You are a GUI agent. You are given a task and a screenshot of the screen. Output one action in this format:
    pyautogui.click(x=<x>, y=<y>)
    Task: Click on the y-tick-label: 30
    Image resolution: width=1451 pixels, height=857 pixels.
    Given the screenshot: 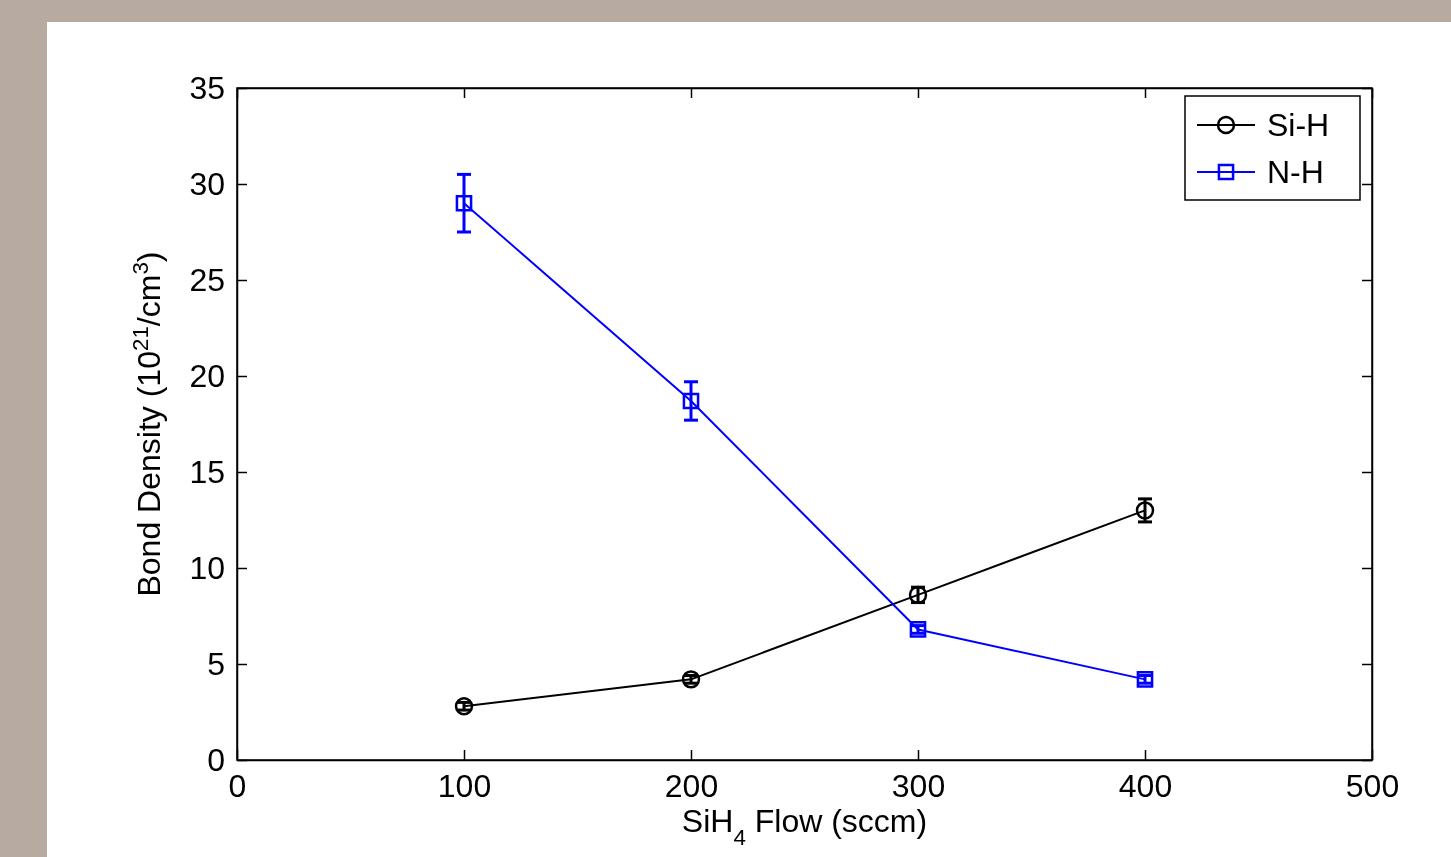 What is the action you would take?
    pyautogui.click(x=207, y=183)
    